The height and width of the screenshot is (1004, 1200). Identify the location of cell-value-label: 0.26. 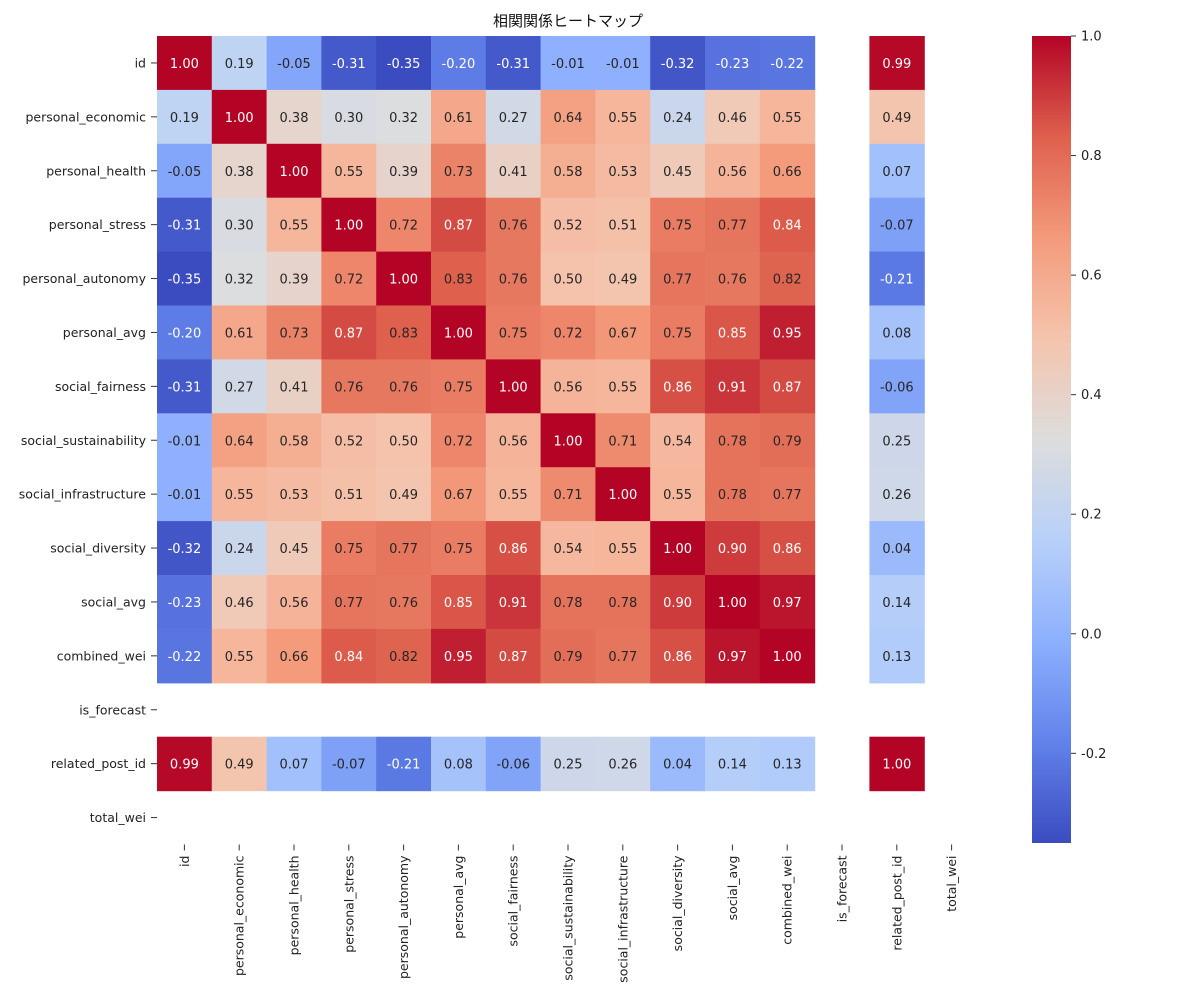
(896, 495).